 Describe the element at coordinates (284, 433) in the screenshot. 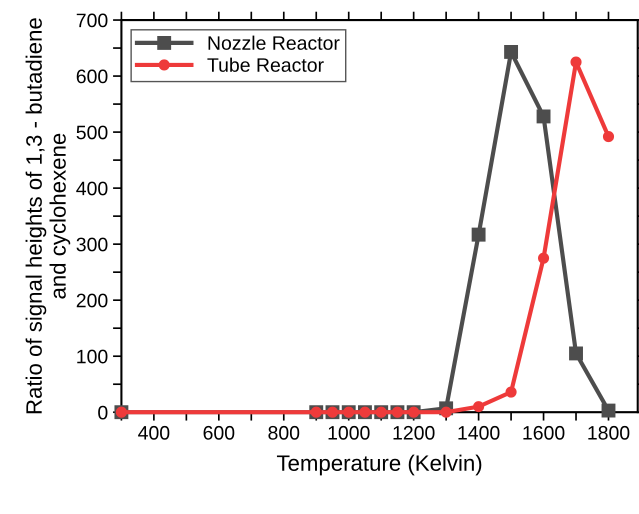

I see `x-tick-label: 800` at that location.